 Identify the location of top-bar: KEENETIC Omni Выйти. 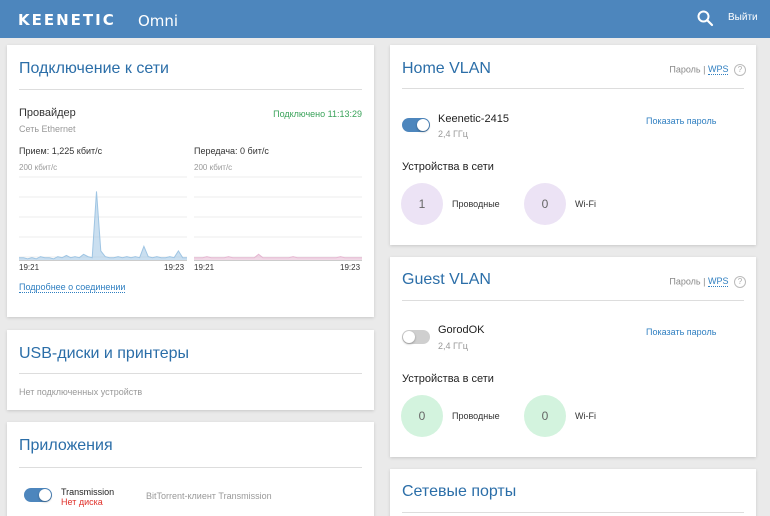
(385, 19).